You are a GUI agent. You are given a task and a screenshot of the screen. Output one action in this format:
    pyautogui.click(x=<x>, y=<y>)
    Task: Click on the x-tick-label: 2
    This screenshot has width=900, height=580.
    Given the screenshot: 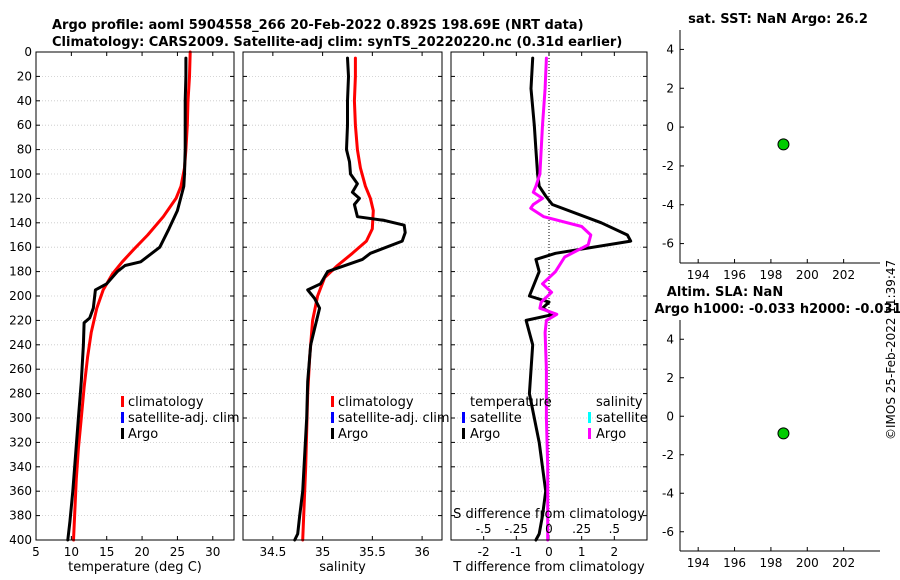 What is the action you would take?
    pyautogui.click(x=615, y=552)
    